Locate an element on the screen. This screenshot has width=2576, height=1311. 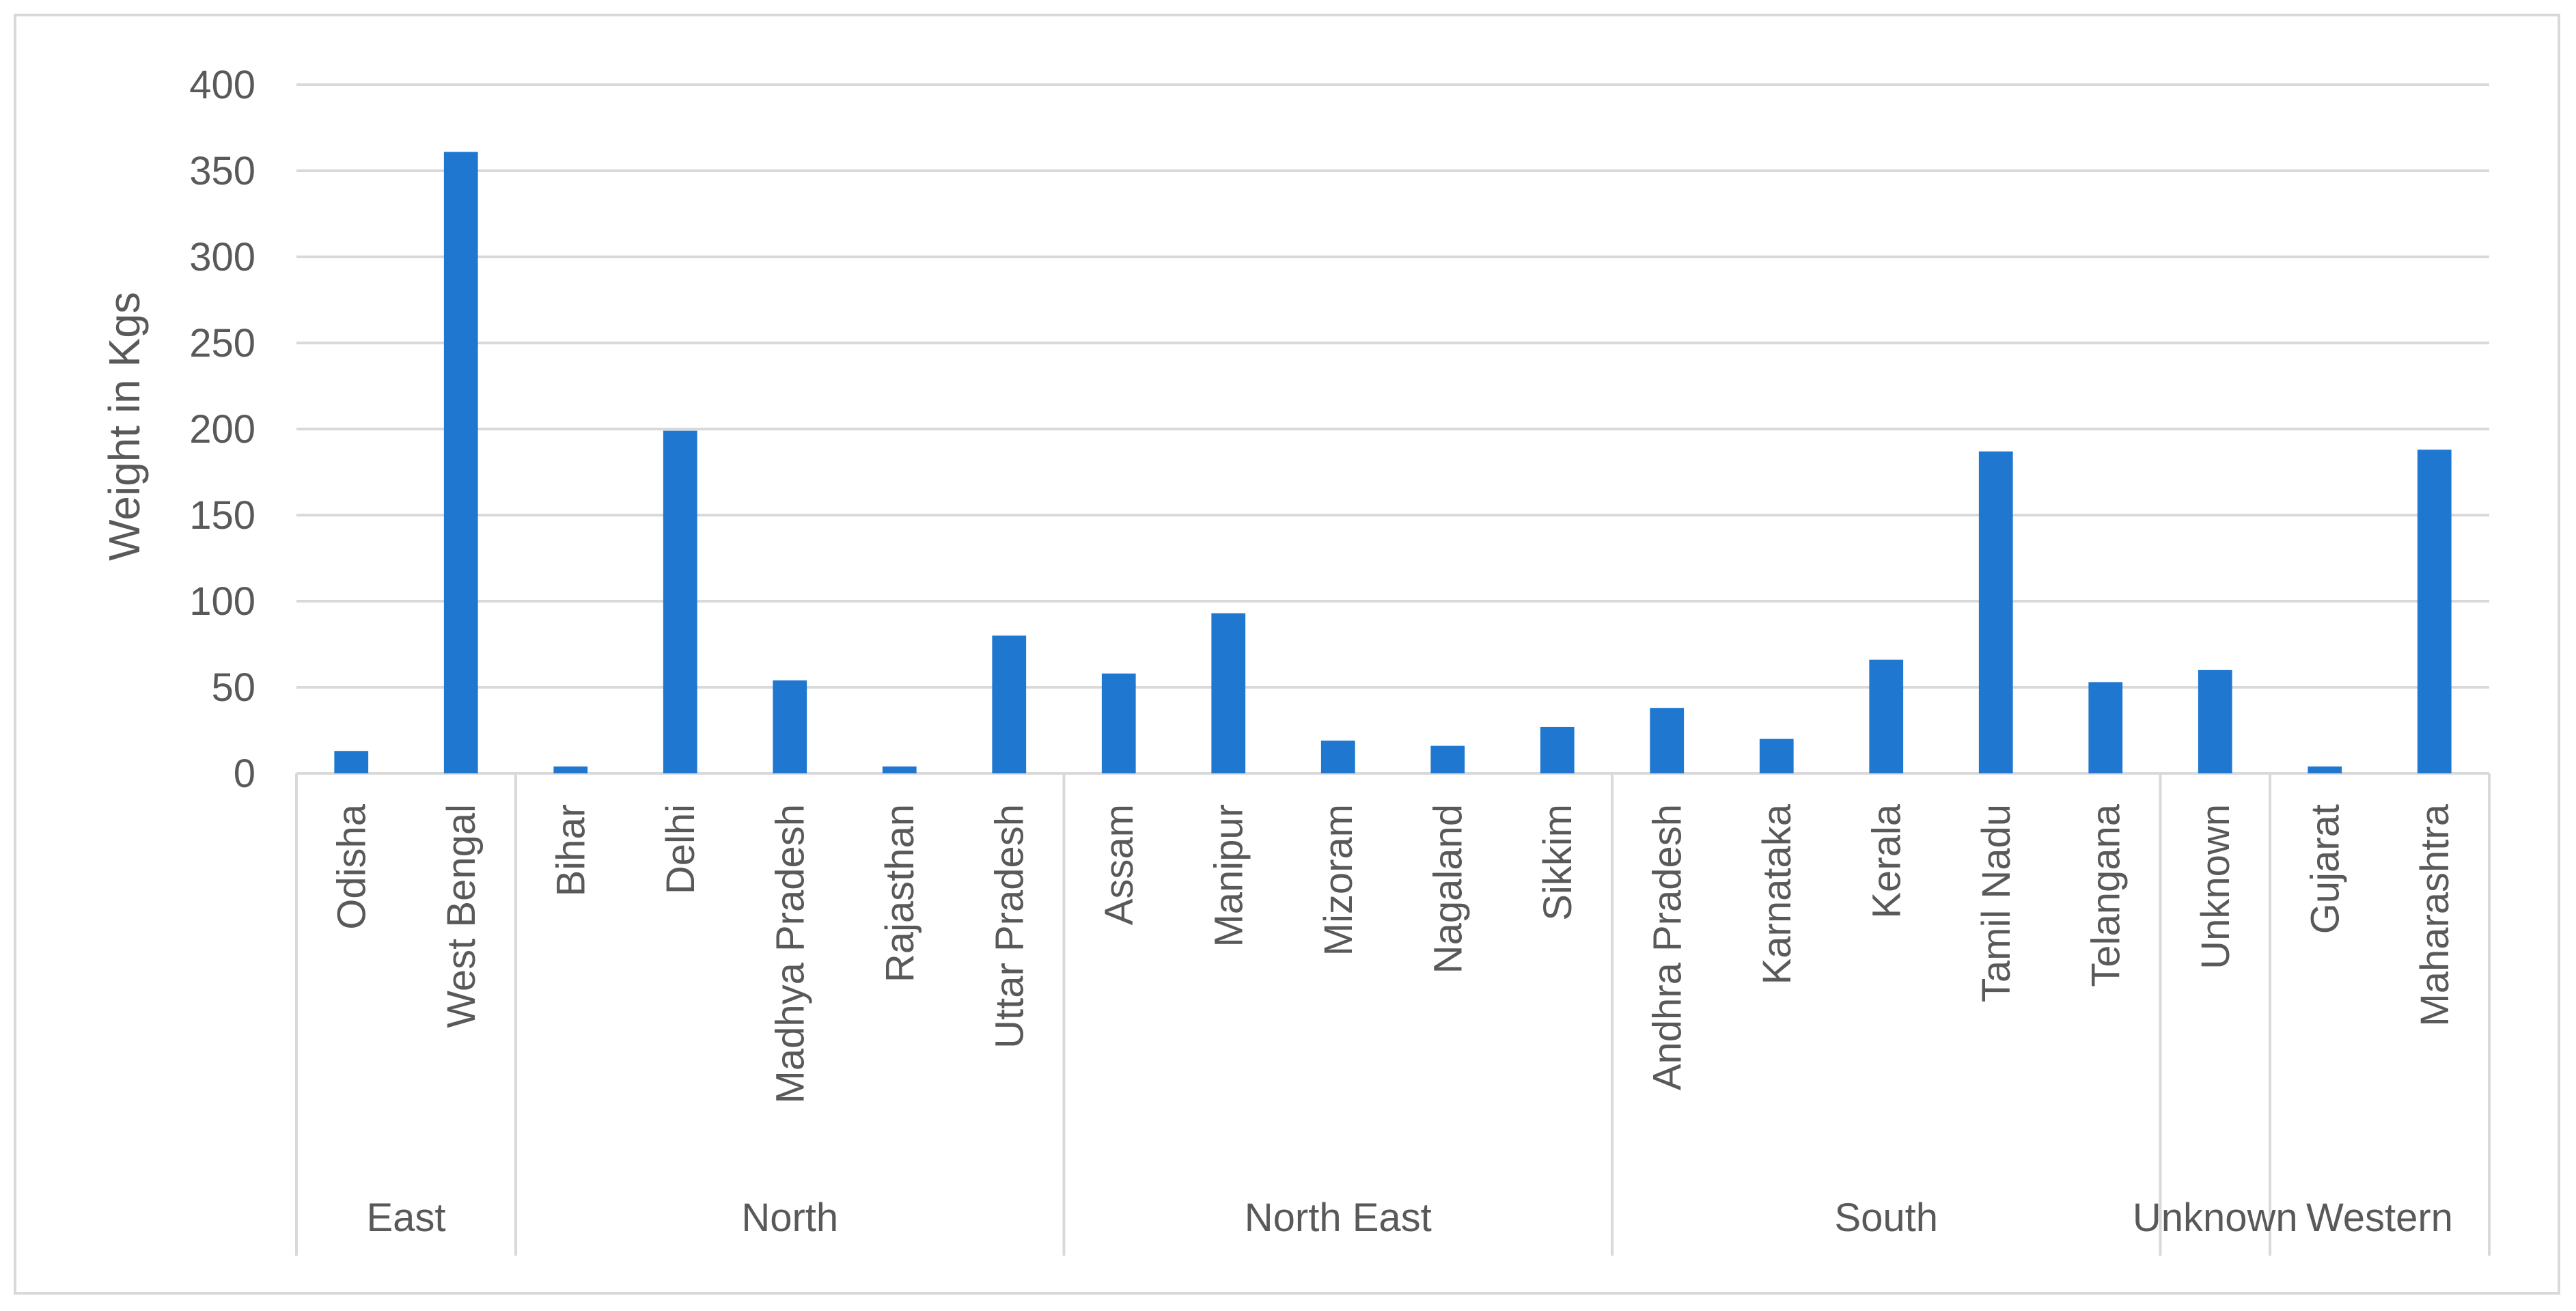
x-tick-label: Kerala is located at coordinates (1887, 861).